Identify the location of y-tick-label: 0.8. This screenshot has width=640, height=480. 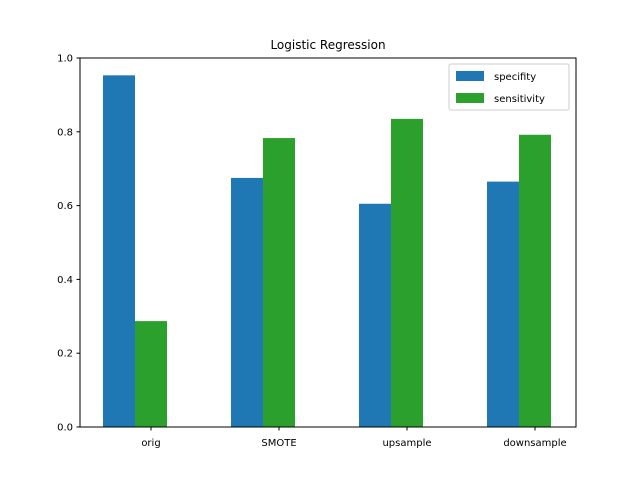
(65, 132).